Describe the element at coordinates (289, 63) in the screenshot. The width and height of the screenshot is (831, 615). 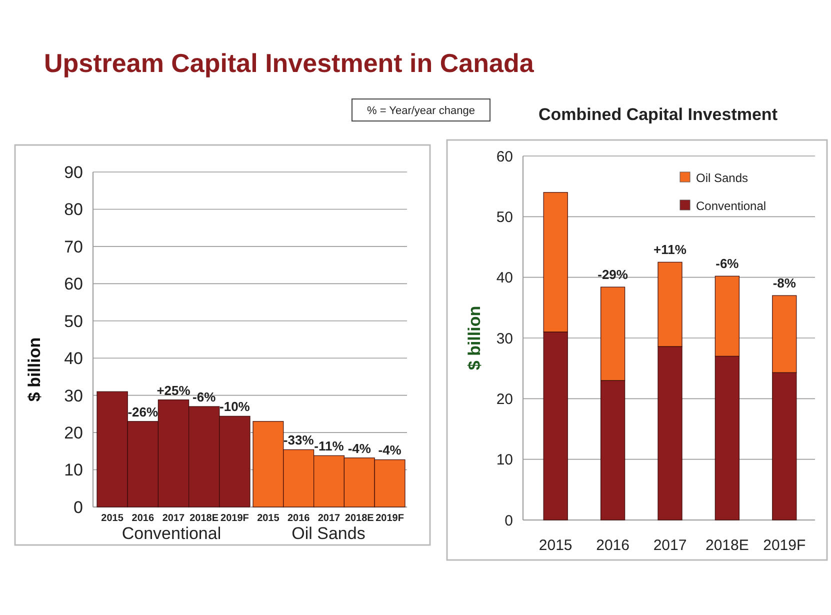
I see `chart-title: Upstream Capital Investment in Canada` at that location.